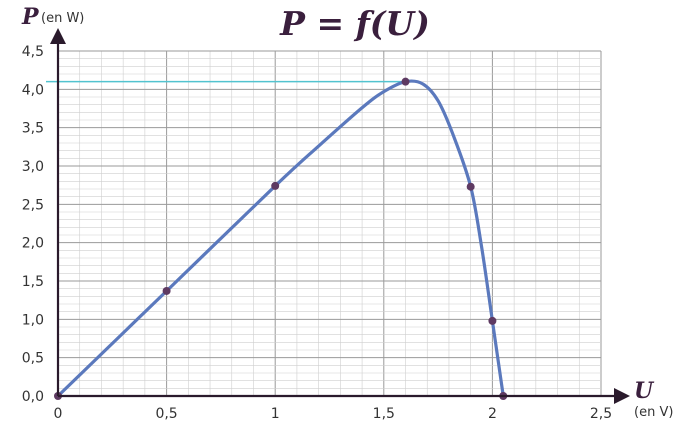 The width and height of the screenshot is (697, 431). Describe the element at coordinates (601, 414) in the screenshot. I see `x-tick-label: 2,5` at that location.